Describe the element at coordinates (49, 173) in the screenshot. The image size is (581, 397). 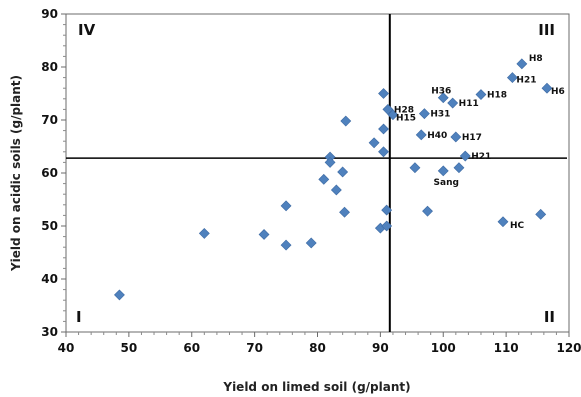
I see `y-tick-label: 60` at that location.